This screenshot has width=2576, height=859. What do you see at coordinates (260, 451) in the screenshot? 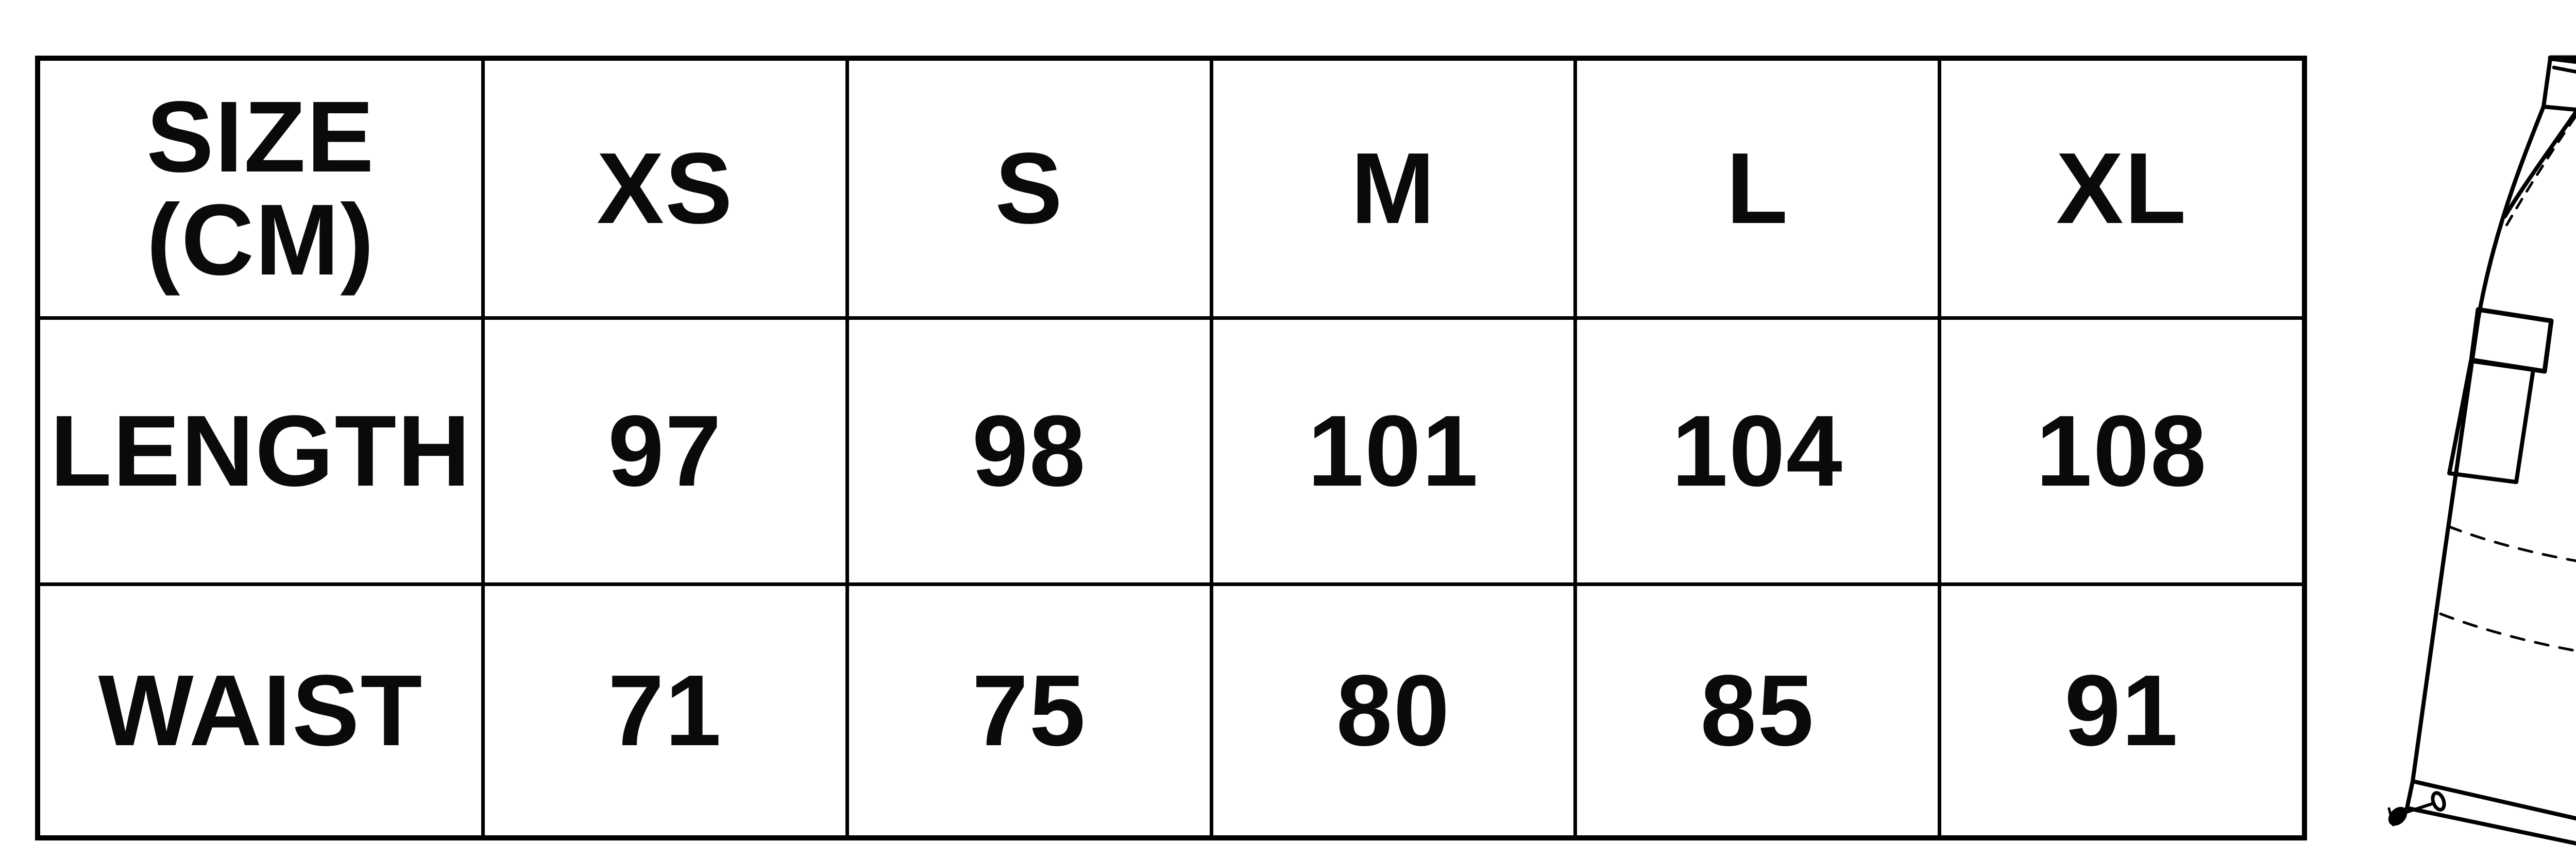
I see `row-length-label: LENGTH` at bounding box center [260, 451].